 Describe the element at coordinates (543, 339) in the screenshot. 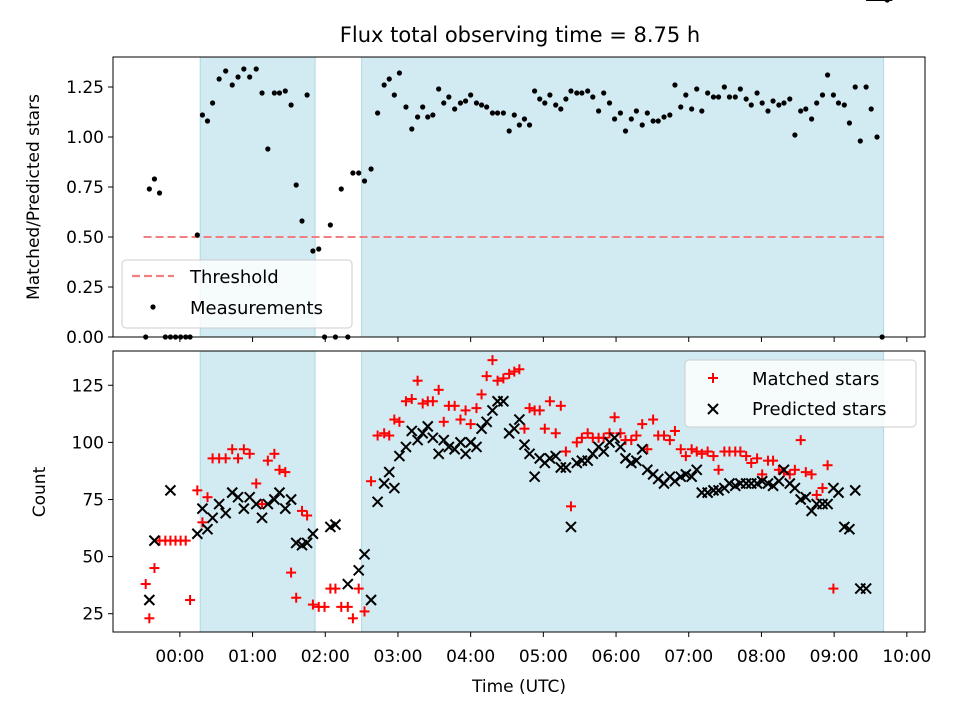

I see `top-x-axis-ticks` at that location.